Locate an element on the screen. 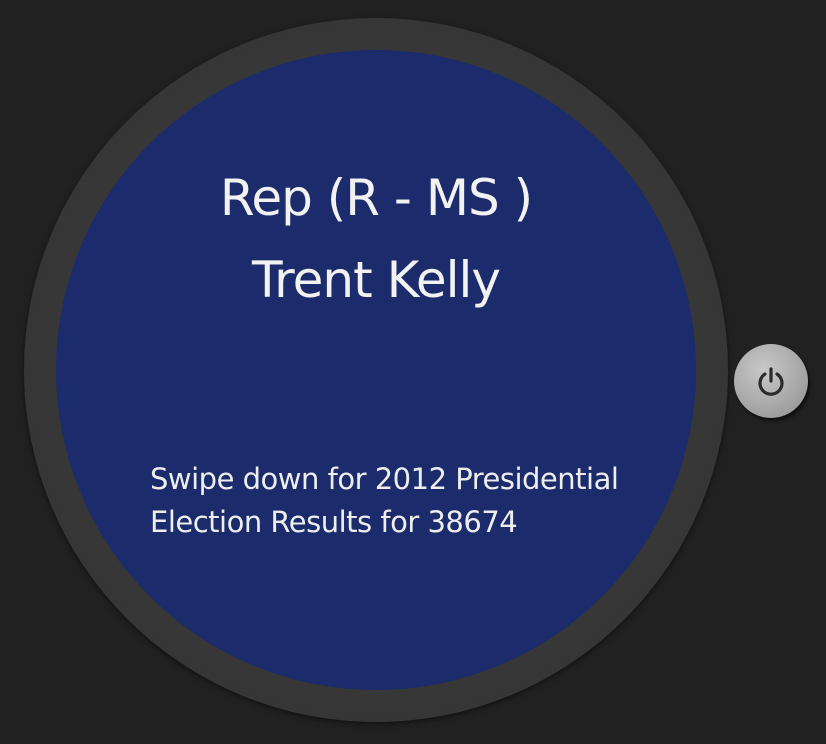 The image size is (826, 744). power-button is located at coordinates (771, 381).